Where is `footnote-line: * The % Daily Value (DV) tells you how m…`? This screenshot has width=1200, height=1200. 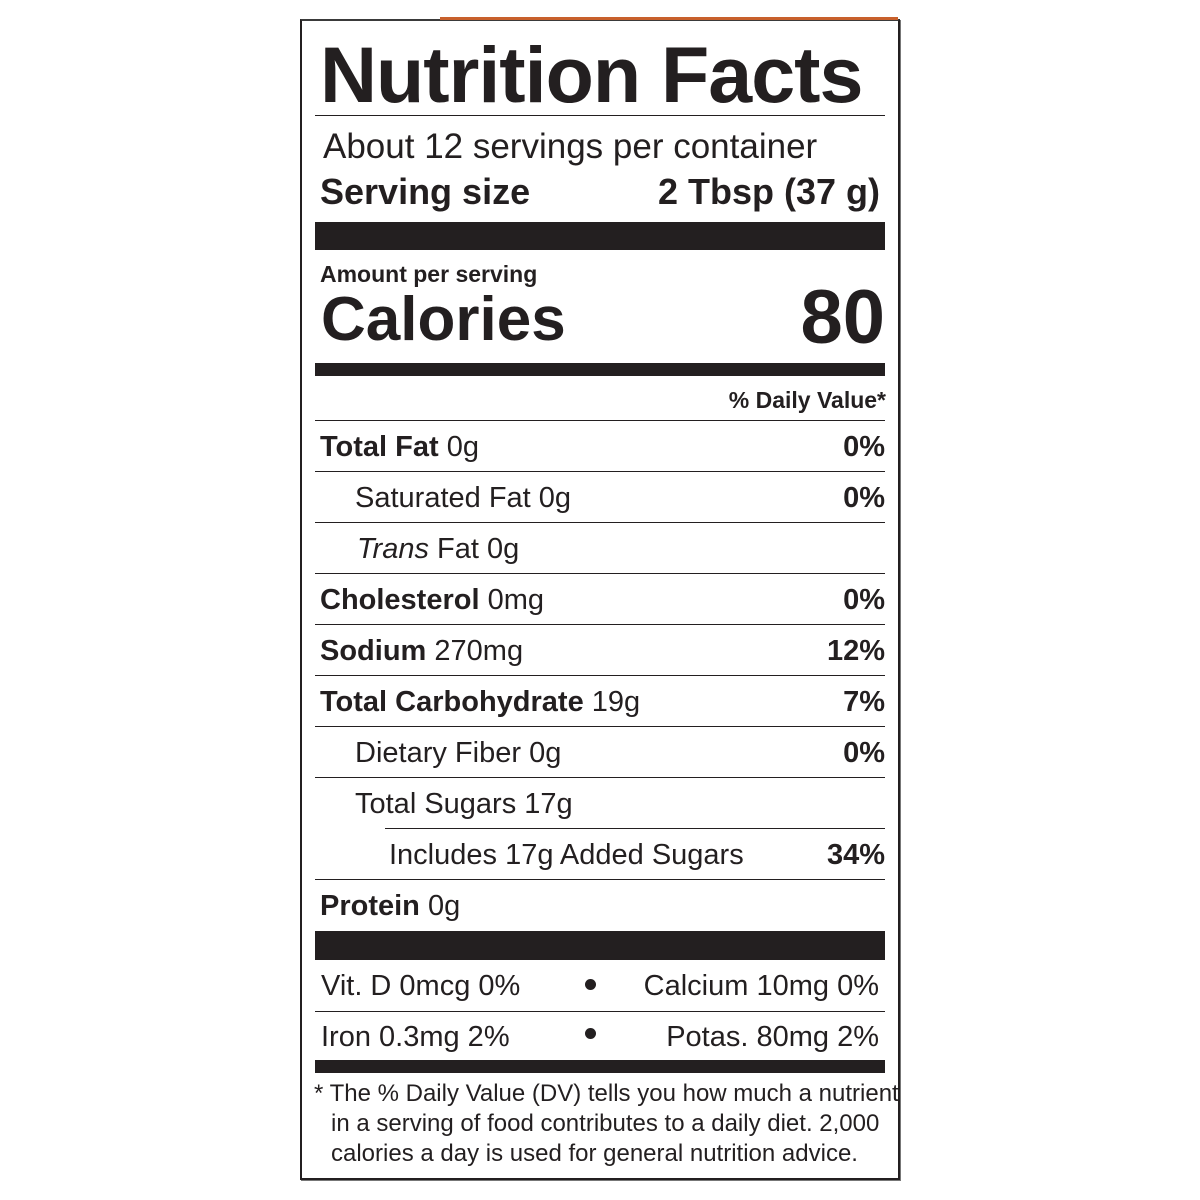 footnote-line: * The % Daily Value (DV) tells you how m… is located at coordinates (606, 1093).